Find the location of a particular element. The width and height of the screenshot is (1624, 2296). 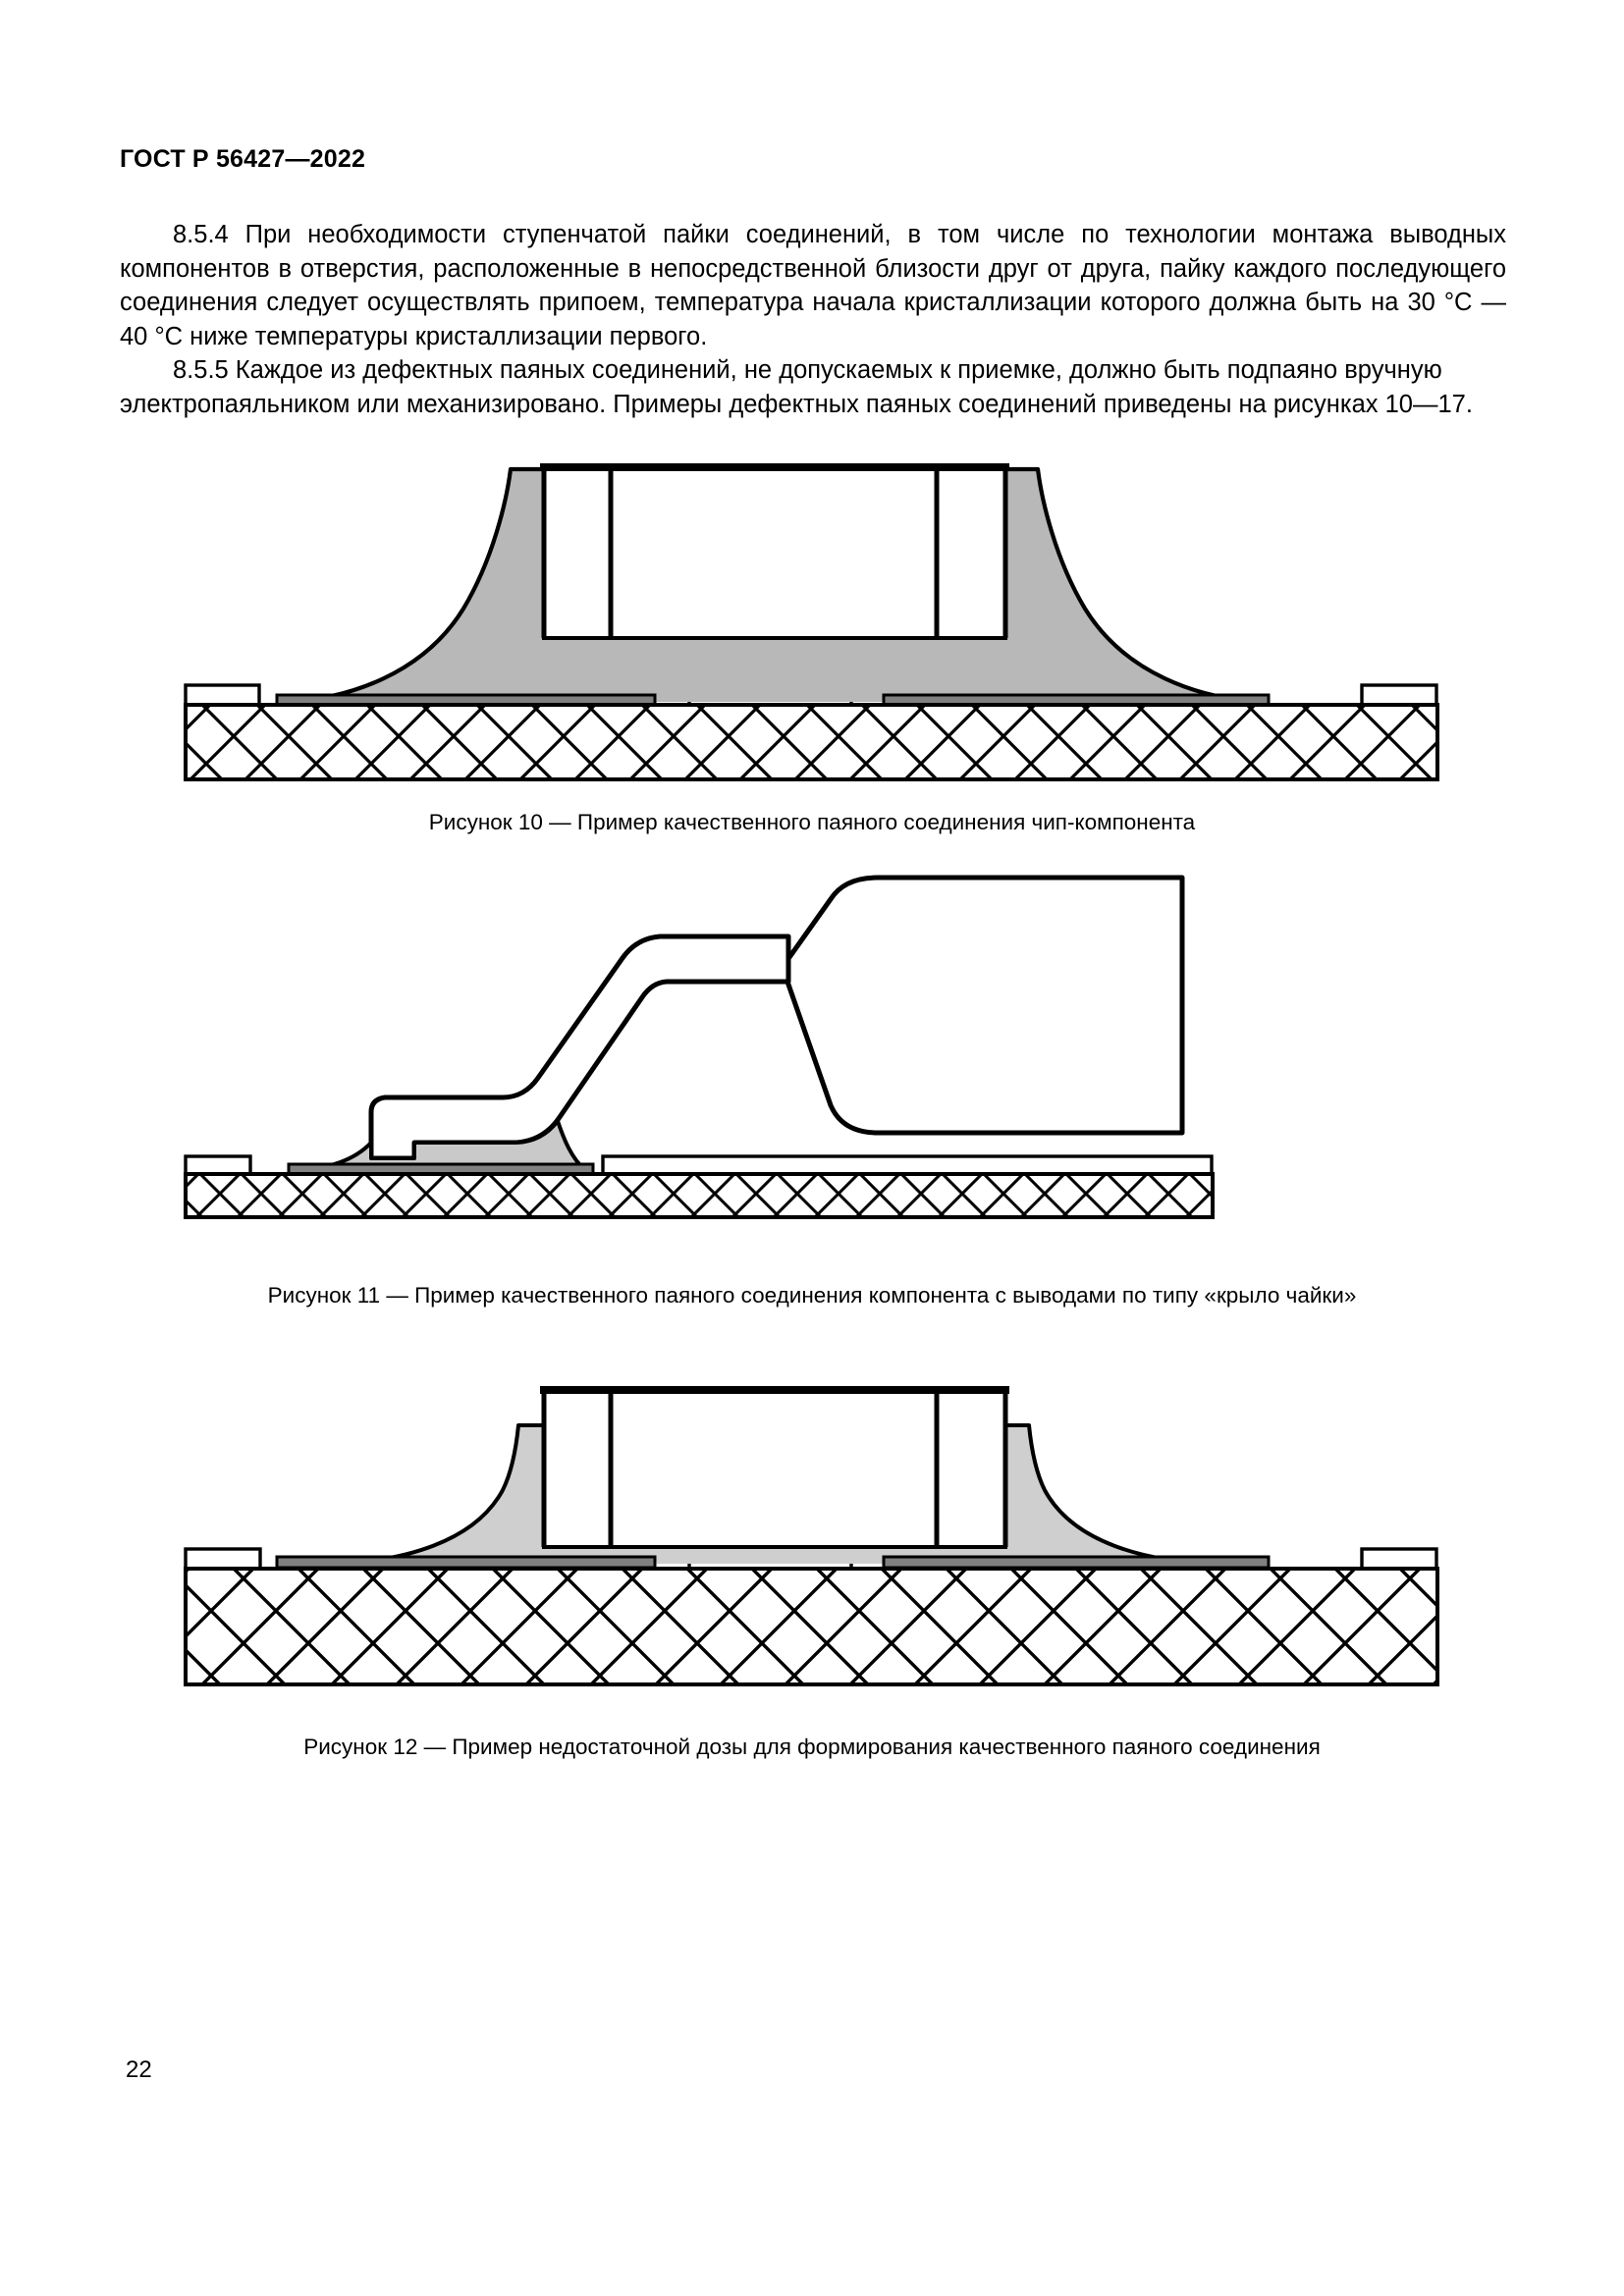

solder-under-chip is located at coordinates (774, 669).